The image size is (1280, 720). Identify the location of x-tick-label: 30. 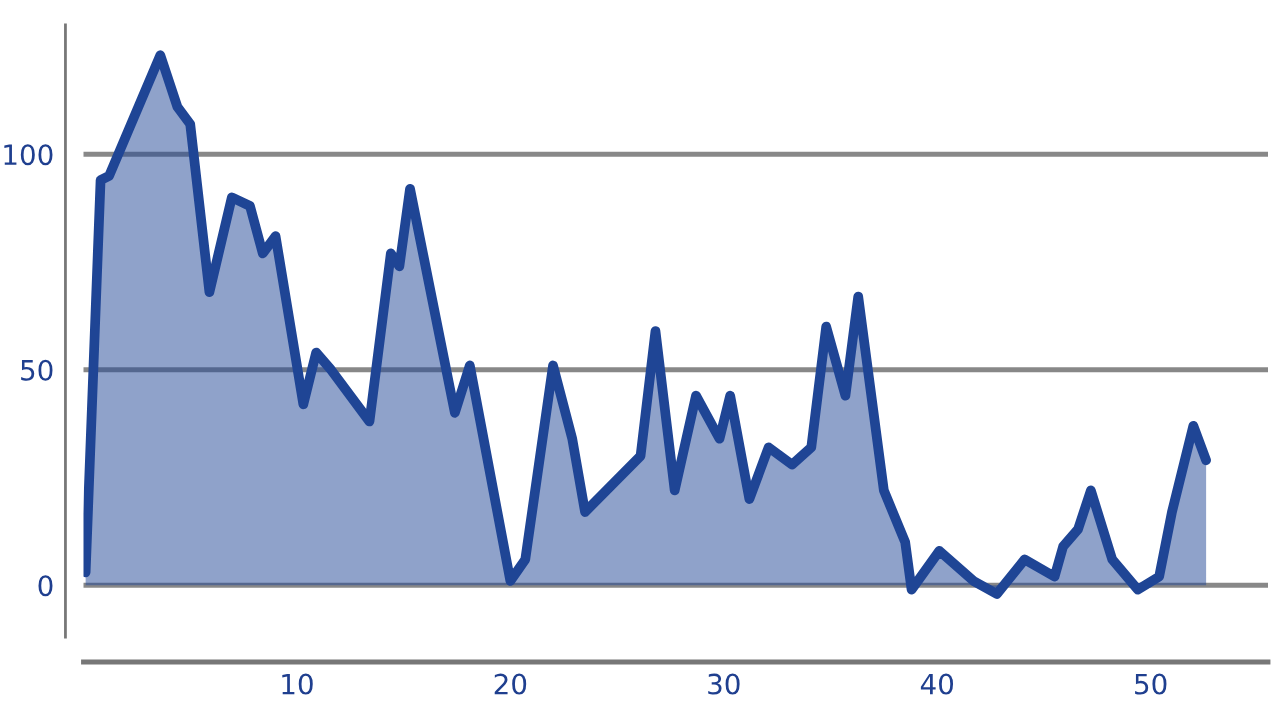
(724, 684).